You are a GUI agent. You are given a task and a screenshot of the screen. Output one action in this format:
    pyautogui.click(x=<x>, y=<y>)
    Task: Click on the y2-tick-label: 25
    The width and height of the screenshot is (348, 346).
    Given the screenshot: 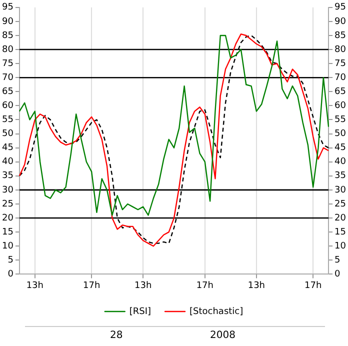 What is the action you would take?
    pyautogui.click(x=340, y=204)
    